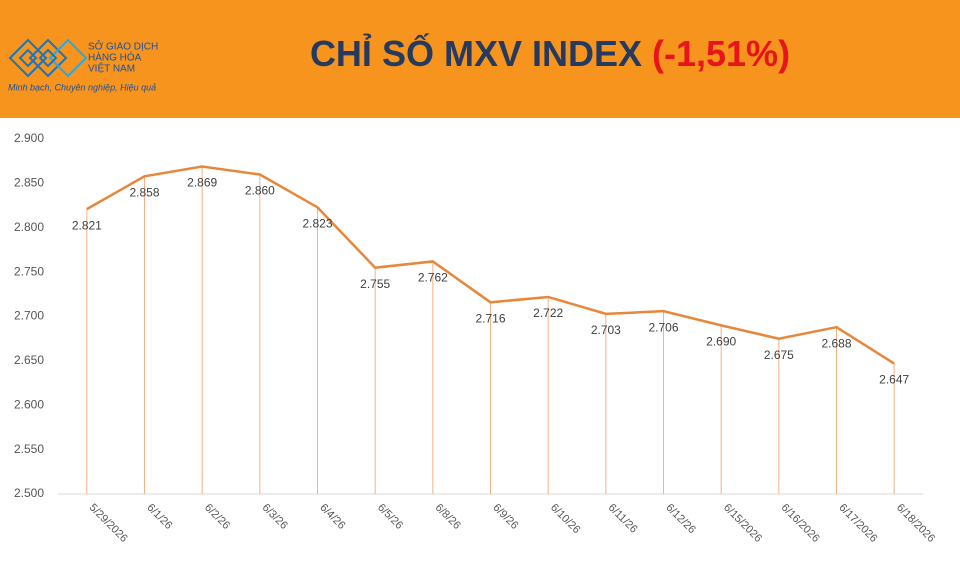 The height and width of the screenshot is (581, 960). I want to click on y-tick-label: 2.600, so click(29, 404).